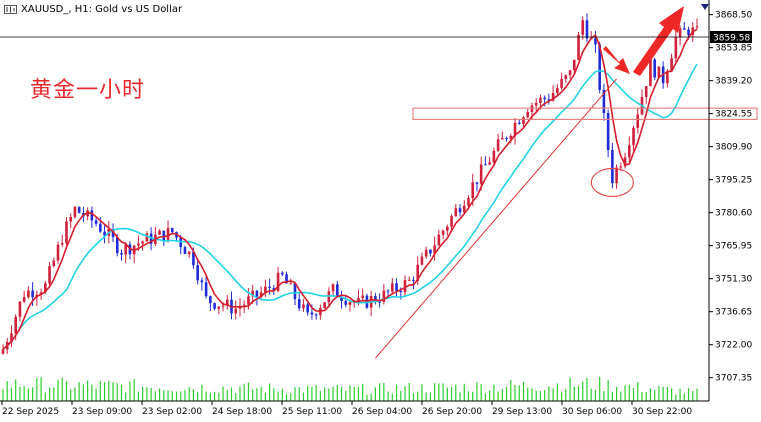 This screenshot has width=761, height=422. Describe the element at coordinates (585, 113) in the screenshot. I see `support-zone-box` at that location.